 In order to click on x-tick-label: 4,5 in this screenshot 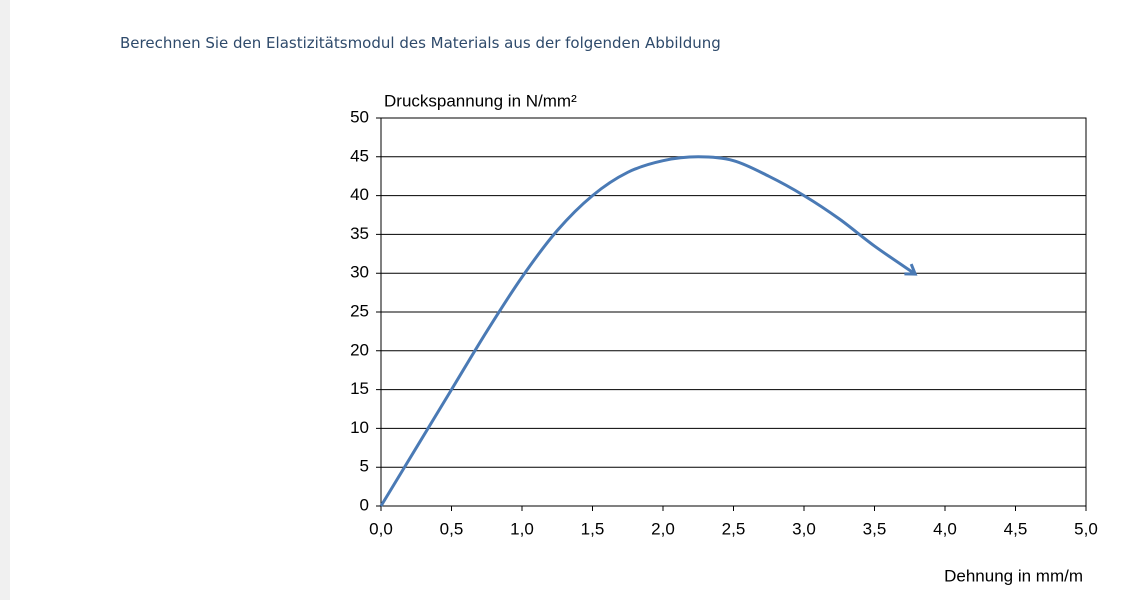, I will do `click(1016, 528)`.